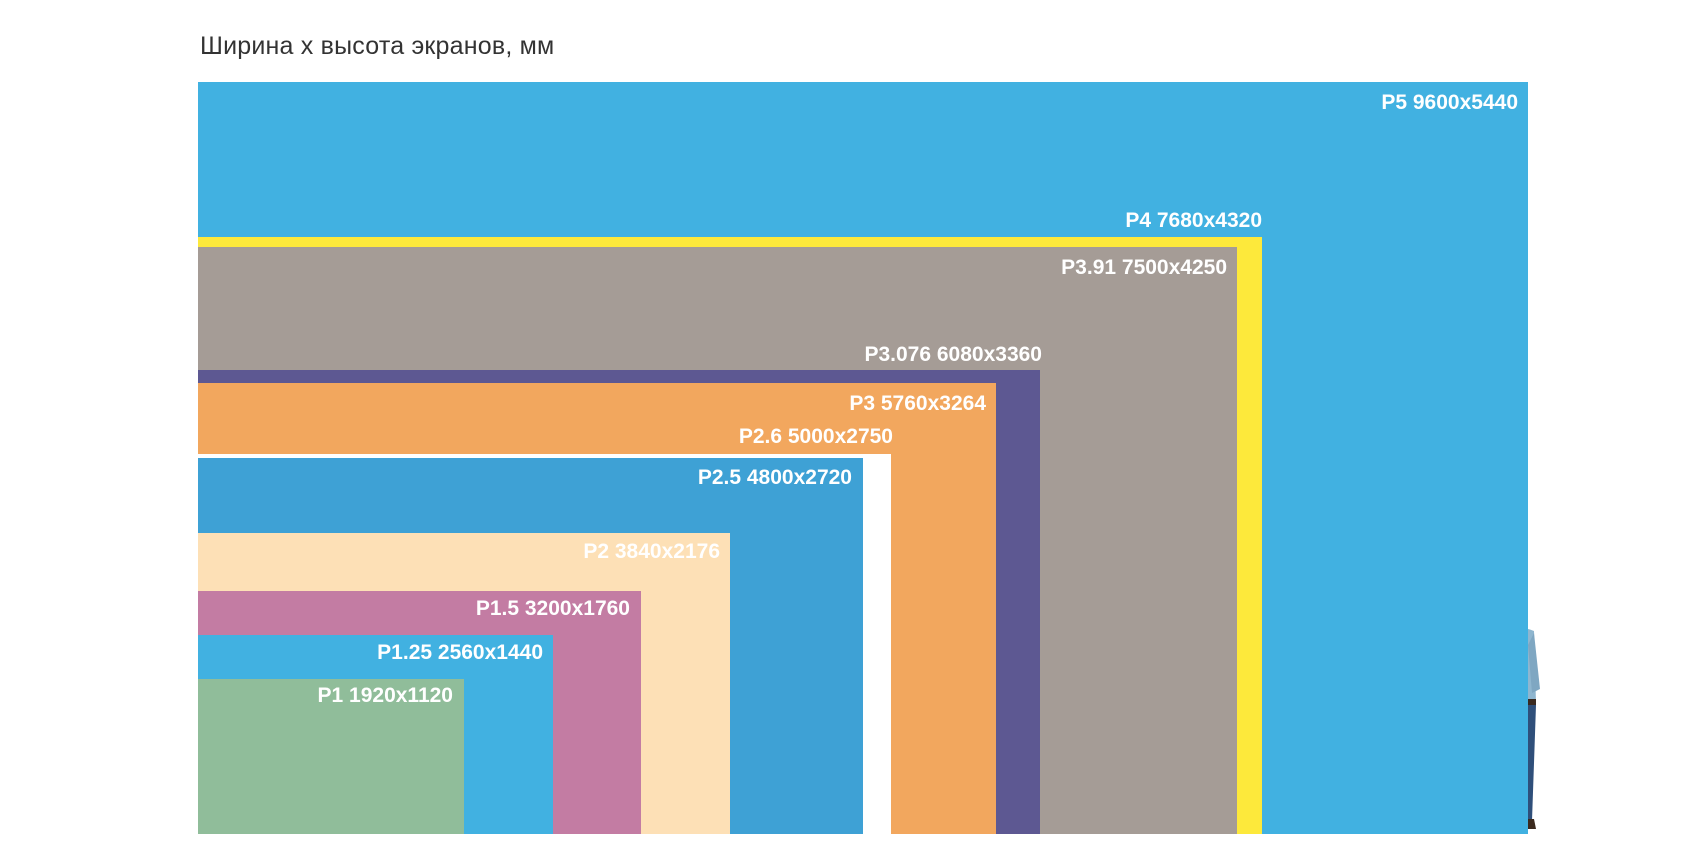 The height and width of the screenshot is (850, 1700). What do you see at coordinates (953, 354) in the screenshot?
I see `screen-label-p3-076: P3.076 6080х3360` at bounding box center [953, 354].